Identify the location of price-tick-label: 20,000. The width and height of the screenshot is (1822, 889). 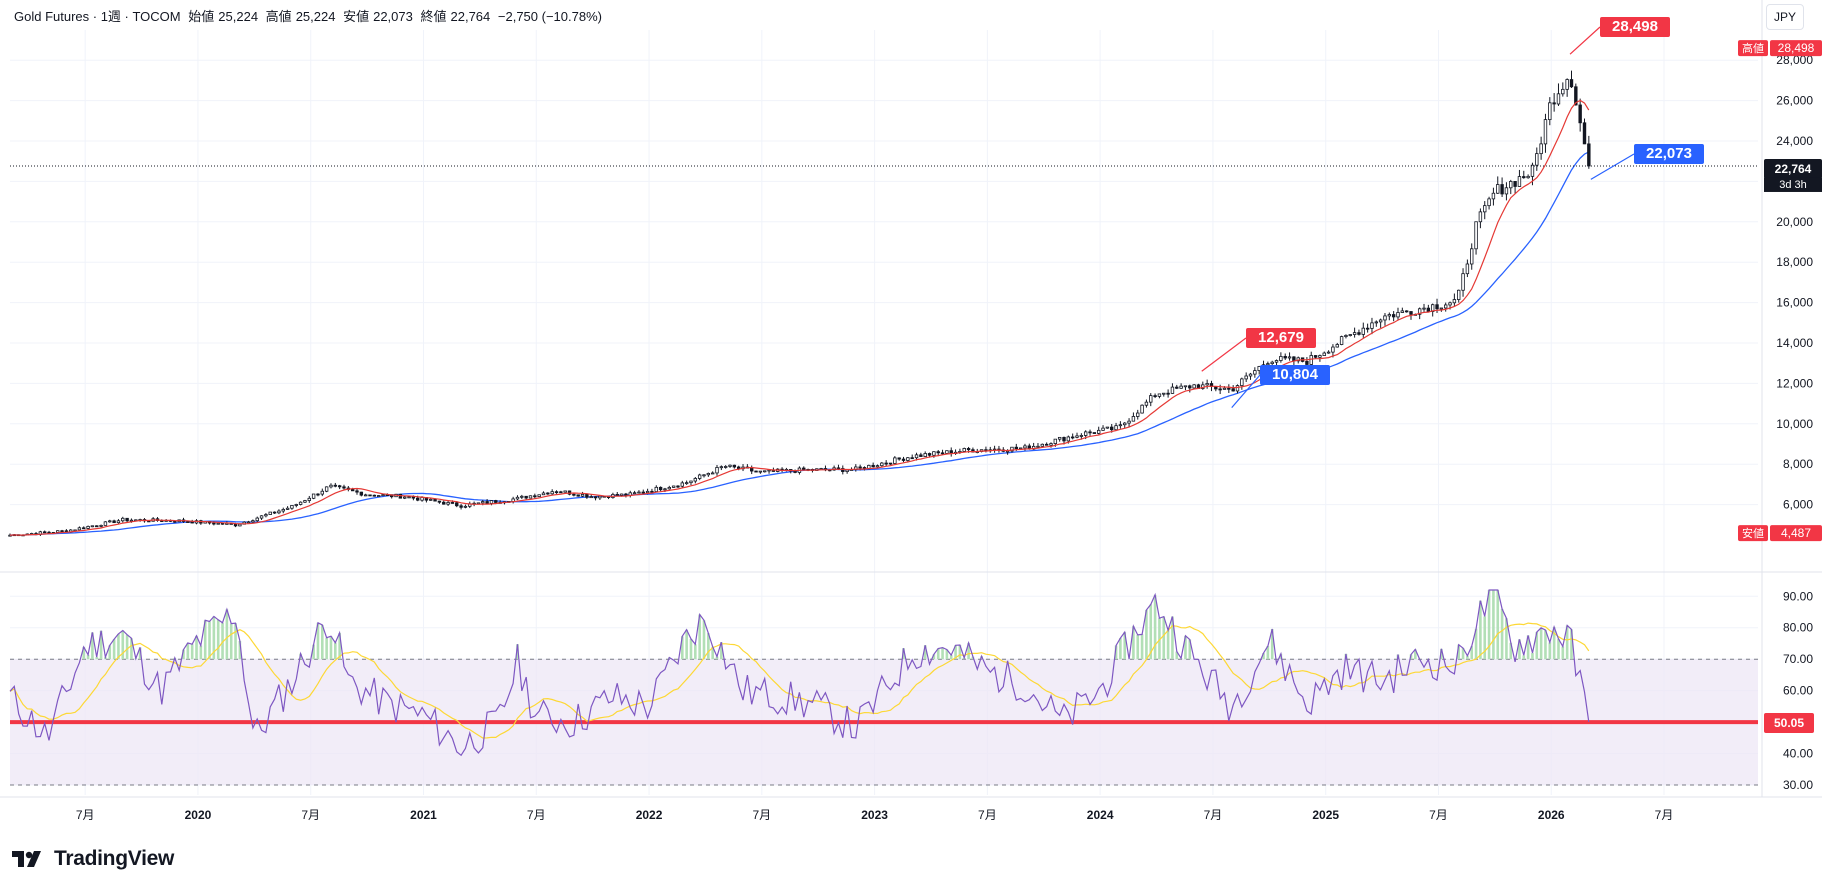
(1794, 222).